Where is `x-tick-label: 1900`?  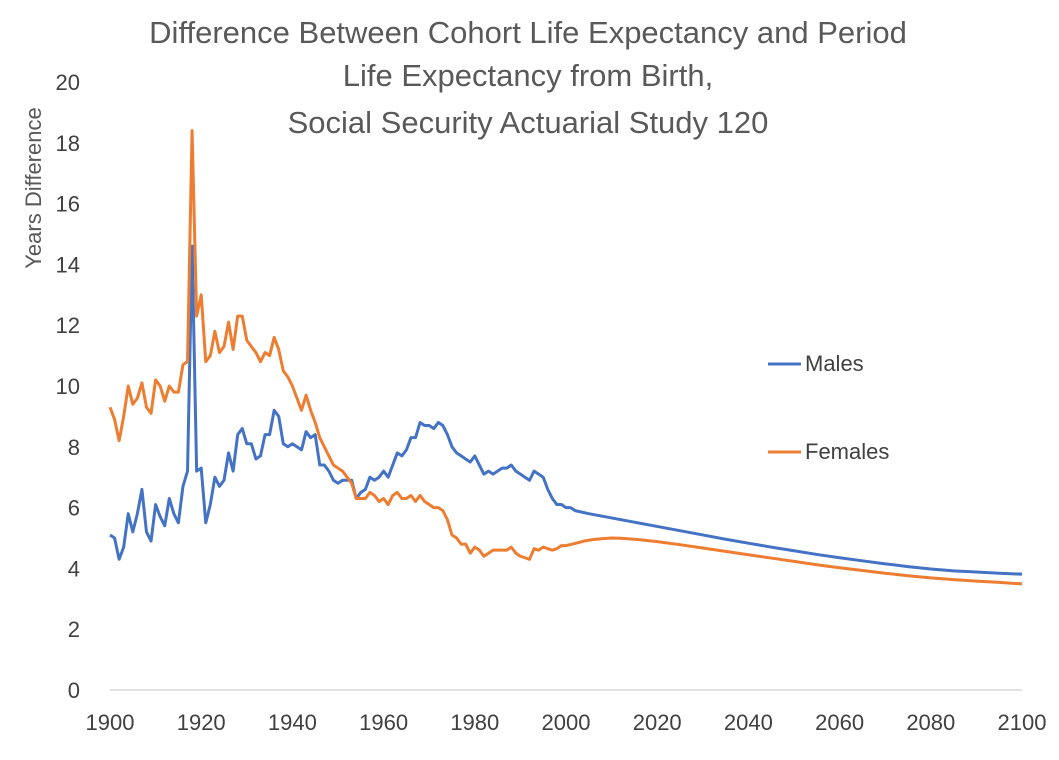 x-tick-label: 1900 is located at coordinates (110, 722).